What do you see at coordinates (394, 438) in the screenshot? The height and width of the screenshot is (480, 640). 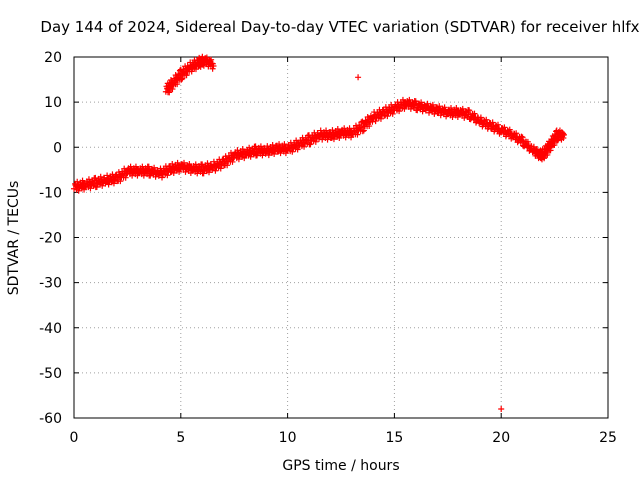 I see `x-tick-label: 15` at bounding box center [394, 438].